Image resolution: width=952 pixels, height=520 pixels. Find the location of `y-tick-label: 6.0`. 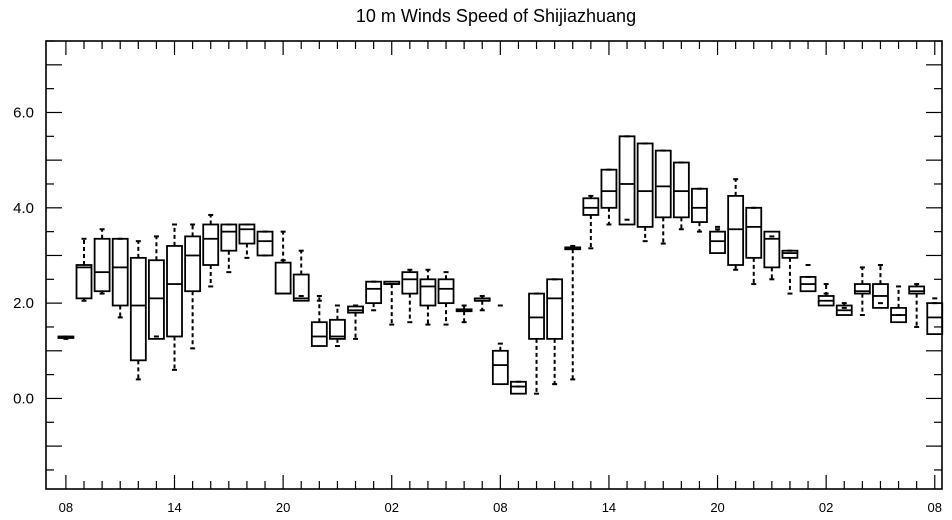

y-tick-label: 6.0 is located at coordinates (23, 112).